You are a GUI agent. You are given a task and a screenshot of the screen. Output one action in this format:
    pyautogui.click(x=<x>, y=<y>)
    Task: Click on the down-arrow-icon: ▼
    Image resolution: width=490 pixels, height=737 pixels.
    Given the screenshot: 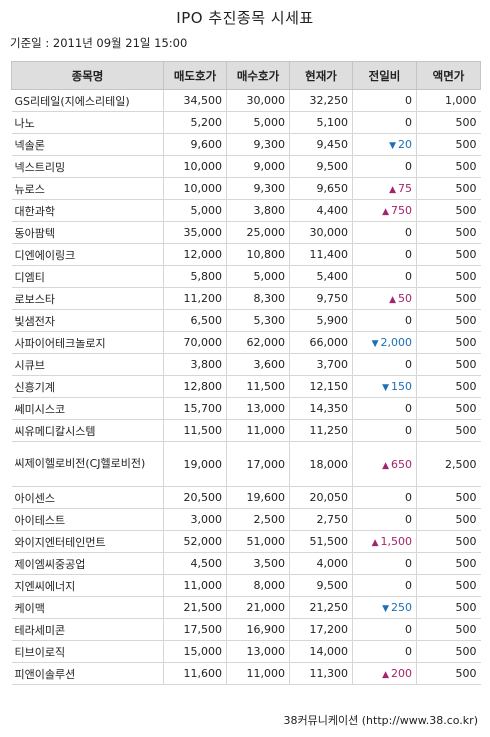 What is the action you would take?
    pyautogui.click(x=392, y=146)
    